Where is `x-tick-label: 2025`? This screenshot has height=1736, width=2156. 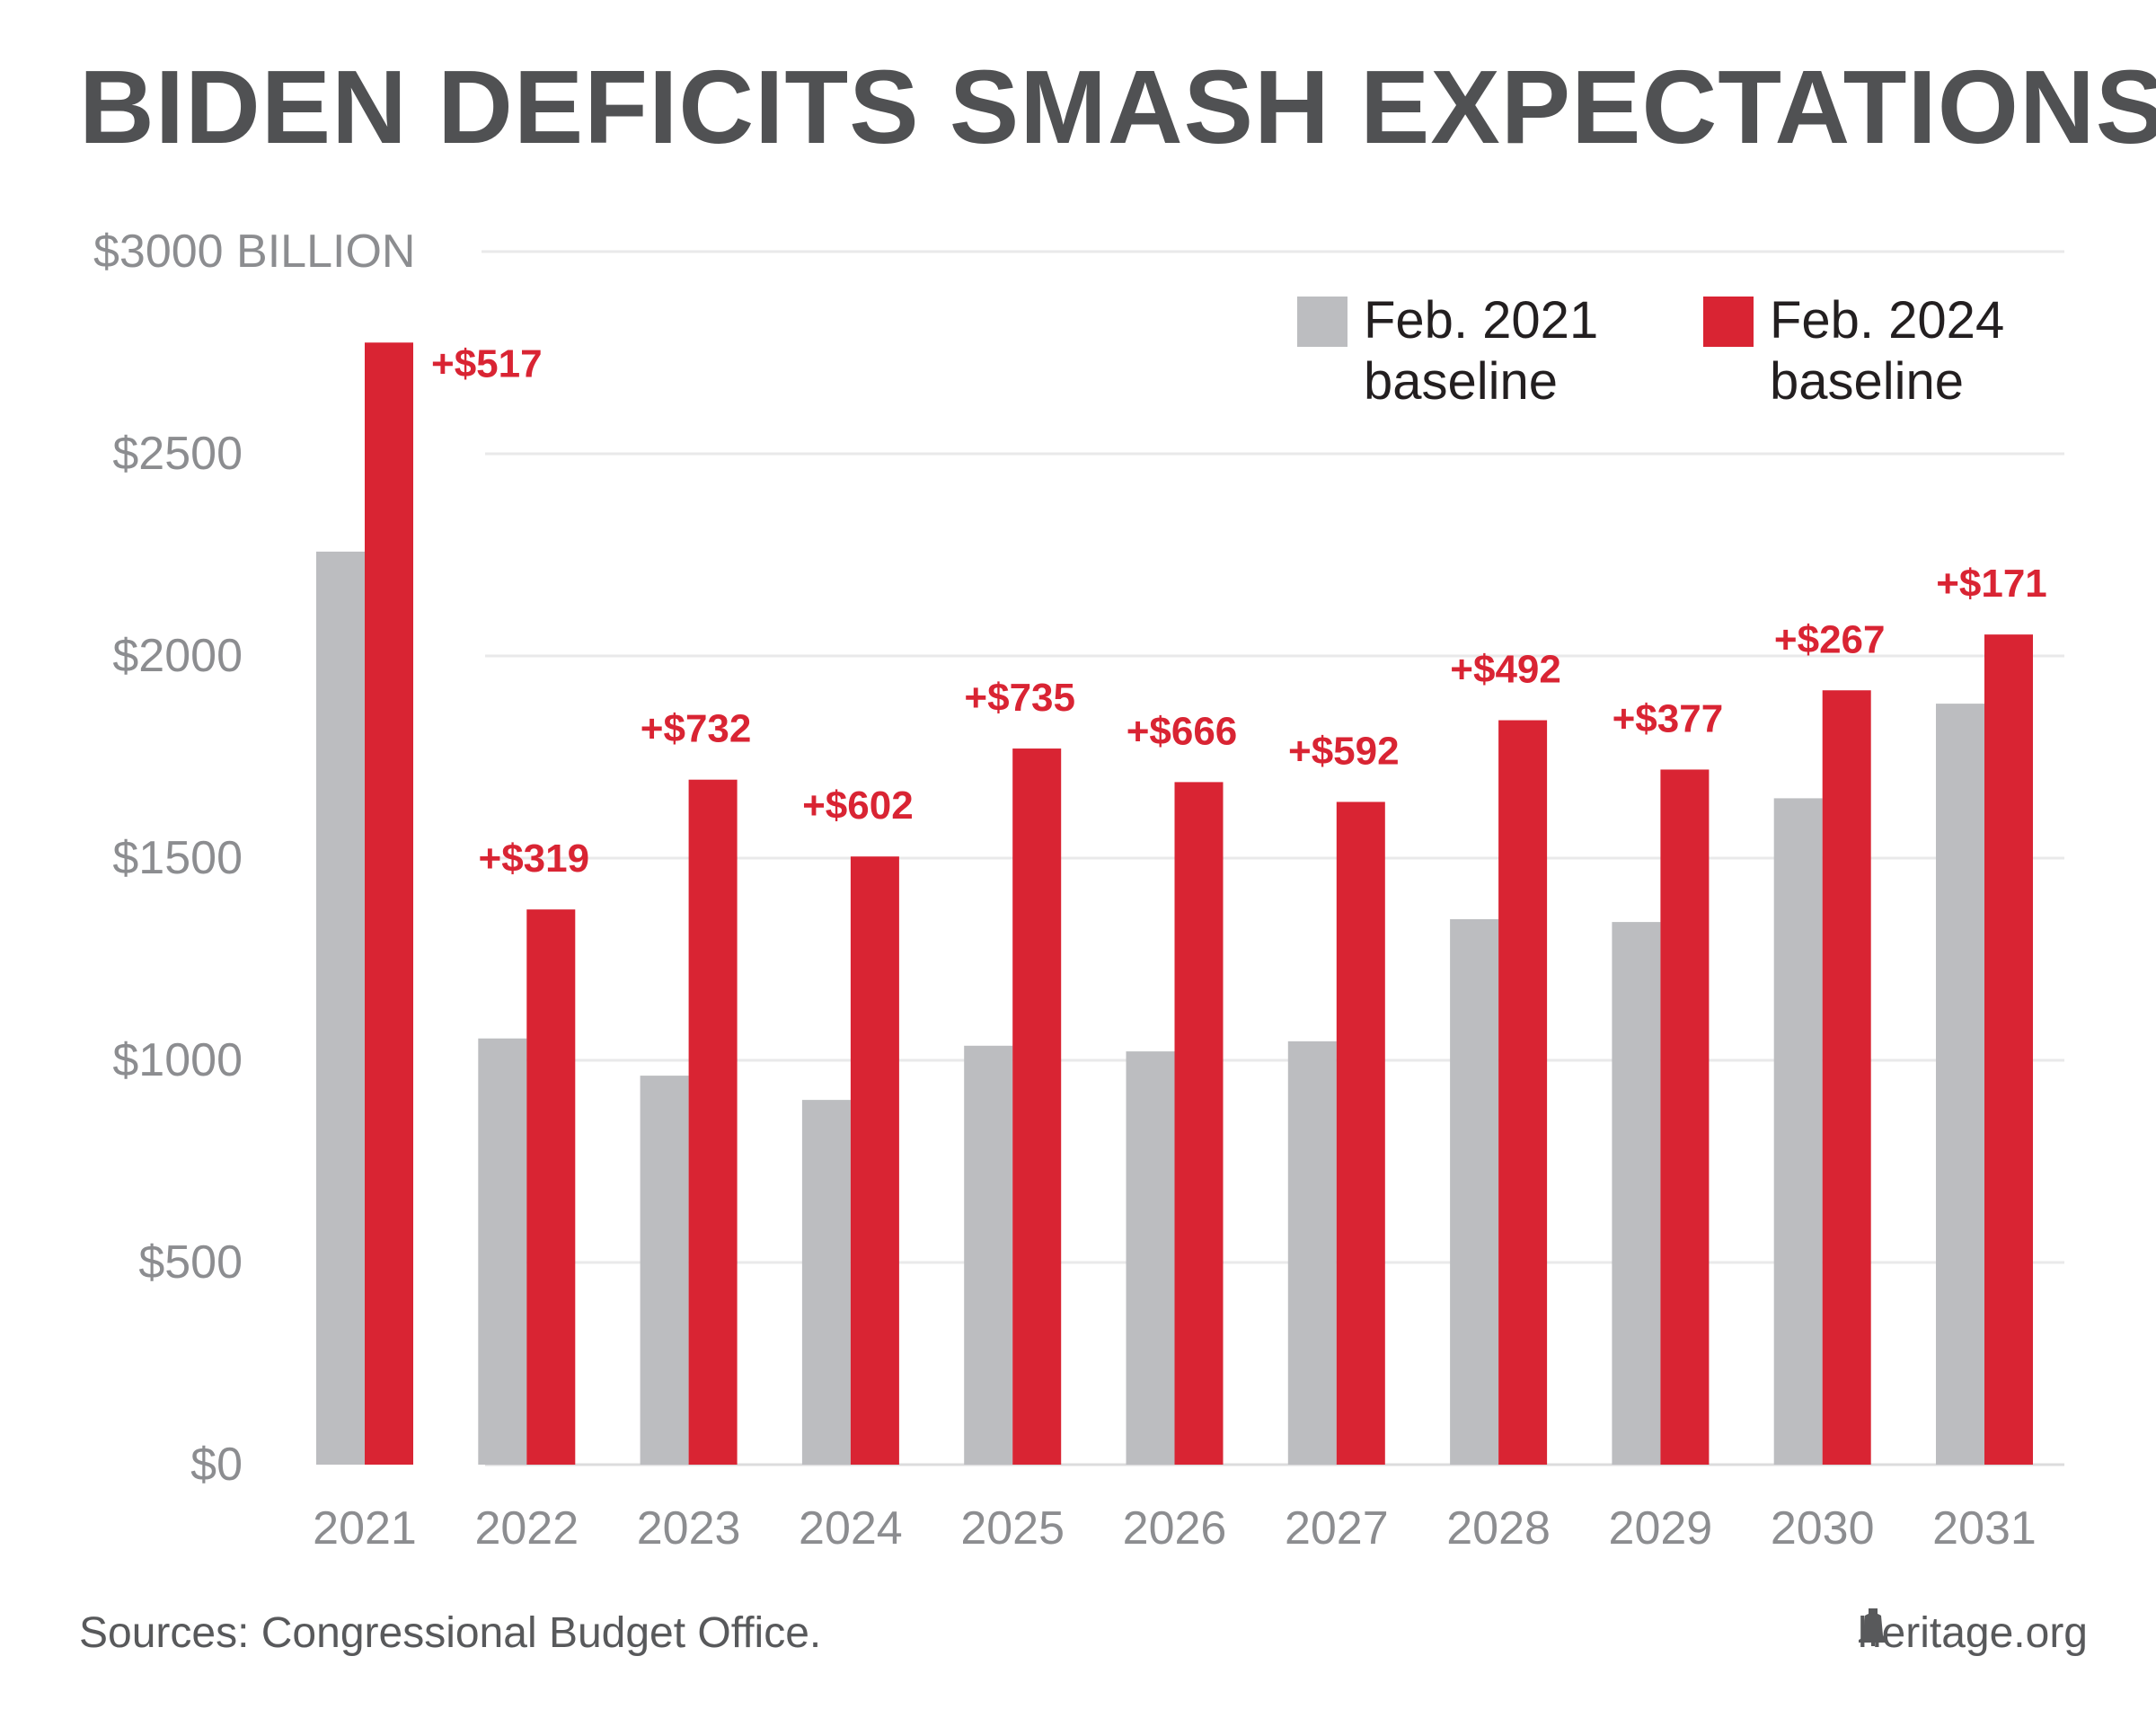
x-tick-label: 2025 is located at coordinates (1013, 1528).